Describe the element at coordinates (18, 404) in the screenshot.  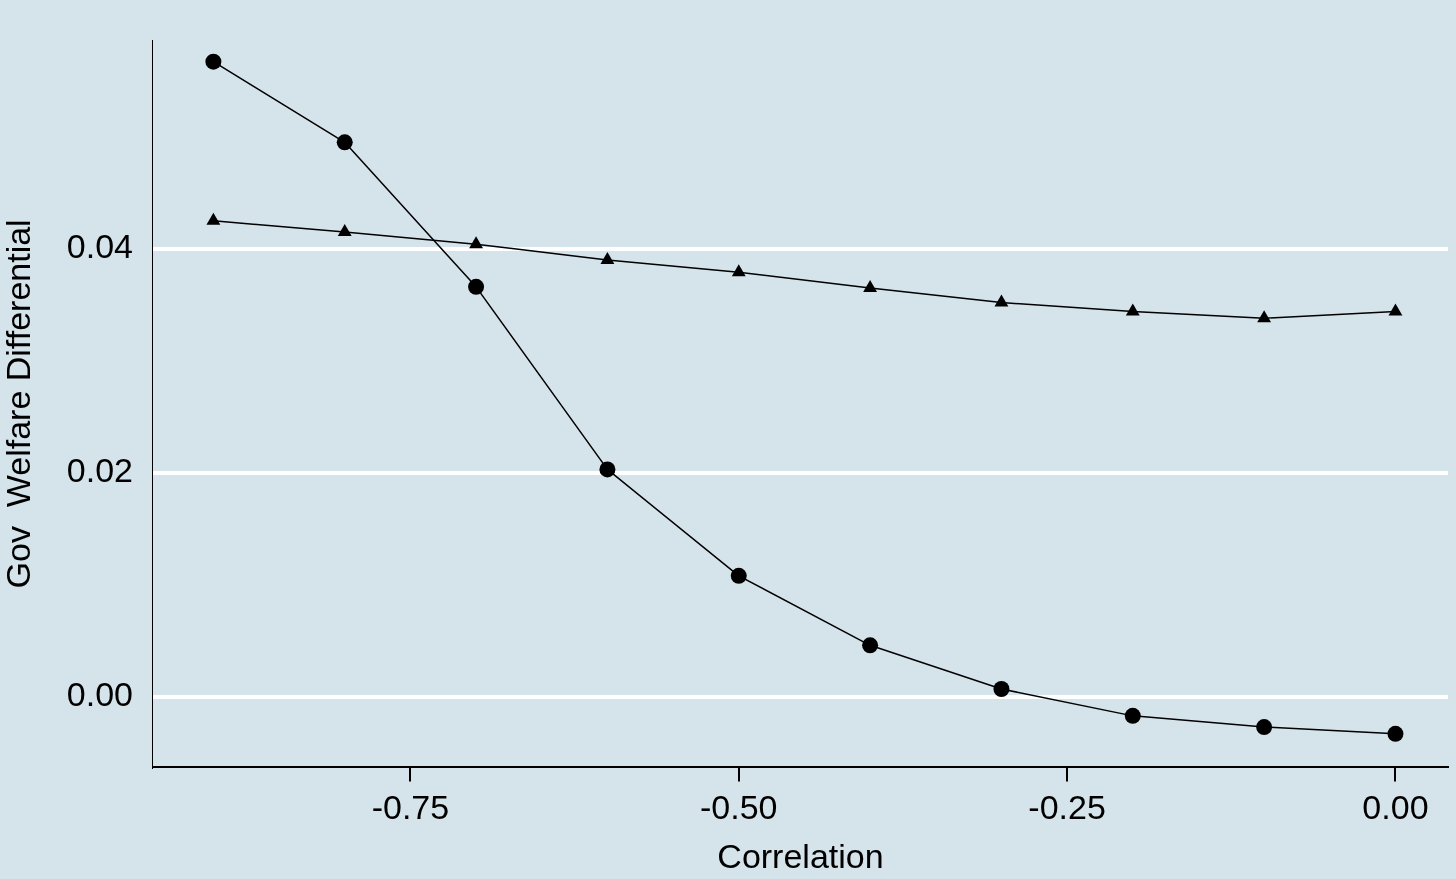
I see `y-axis-title: Gov Welfare Differential` at that location.